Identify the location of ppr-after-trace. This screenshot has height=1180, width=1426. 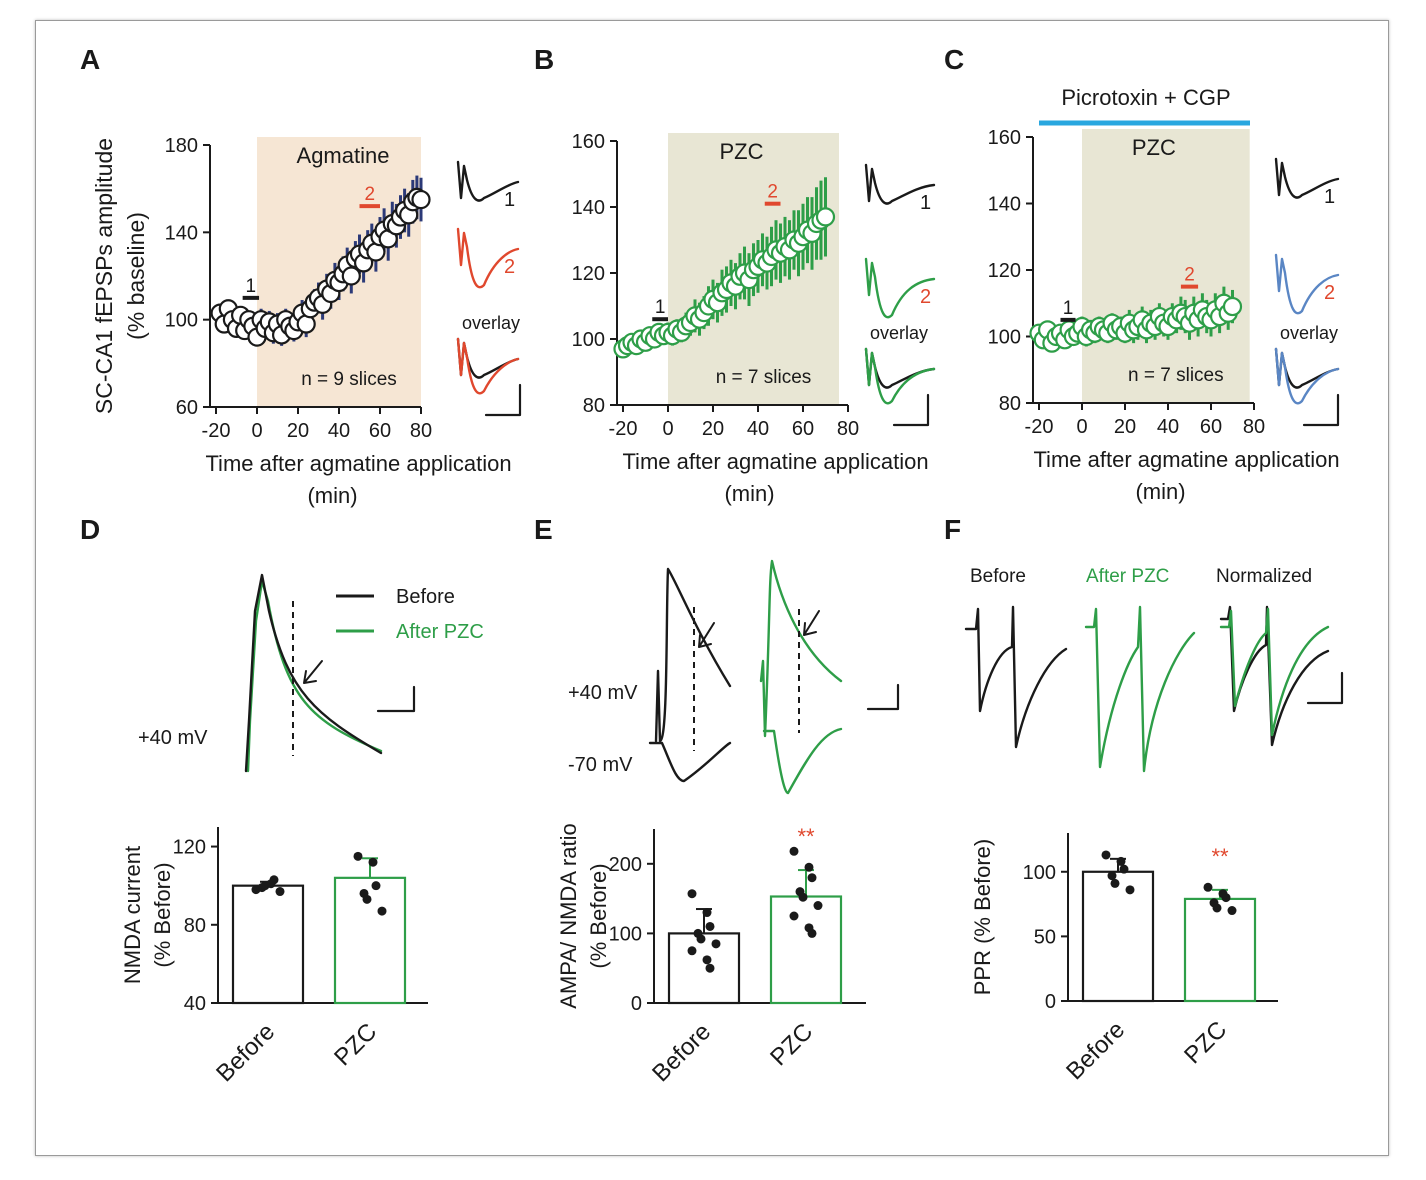
(1140, 689).